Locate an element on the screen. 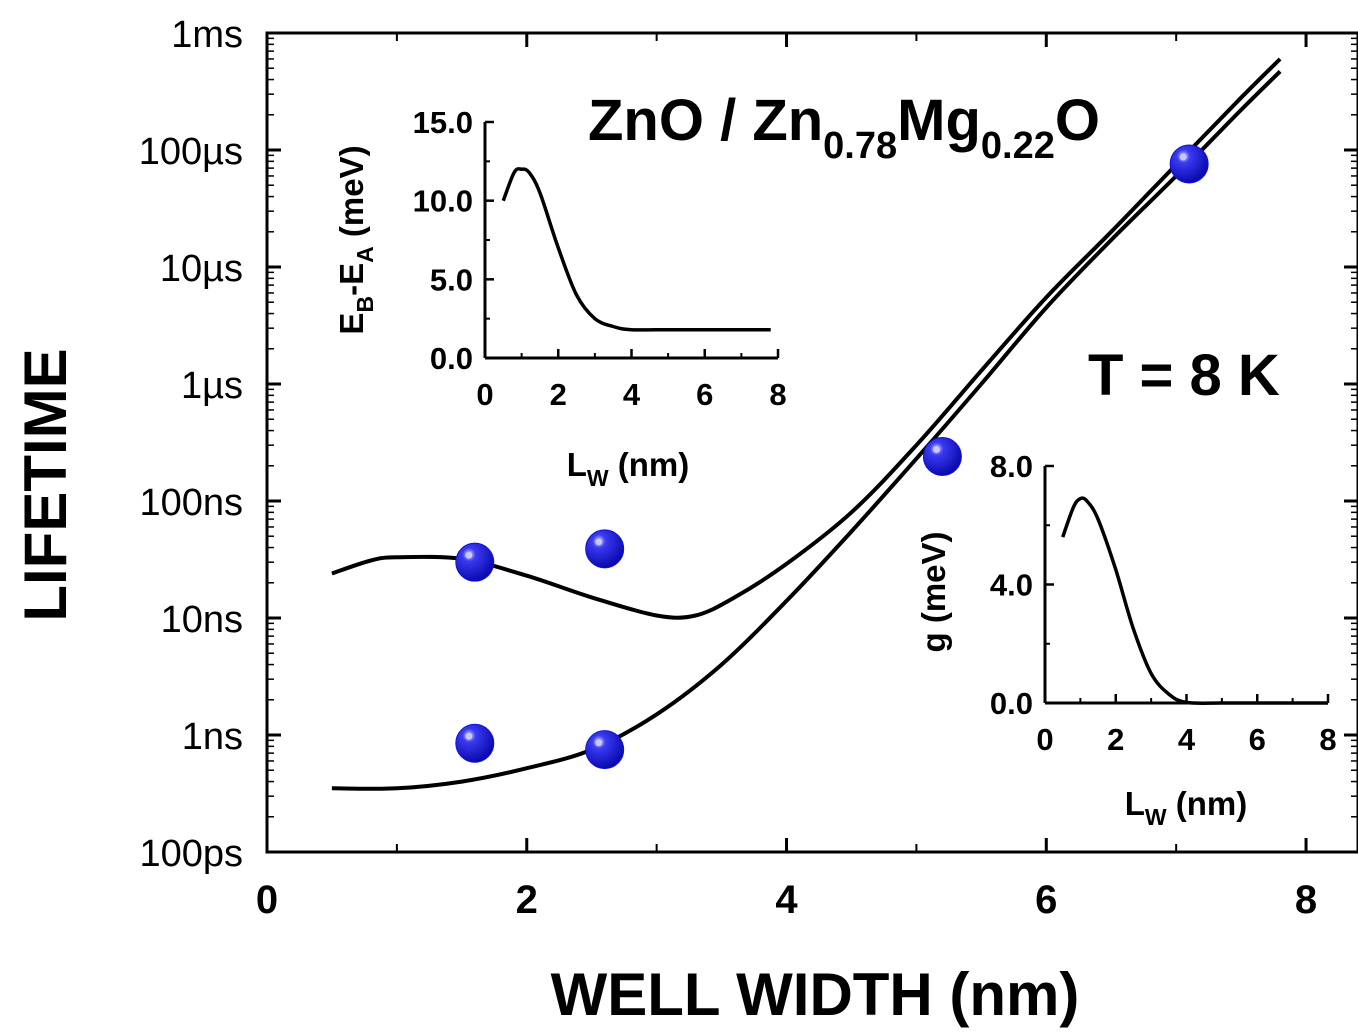 This screenshot has height=1032, width=1358. x-tick-label: 8 is located at coordinates (1306, 900).